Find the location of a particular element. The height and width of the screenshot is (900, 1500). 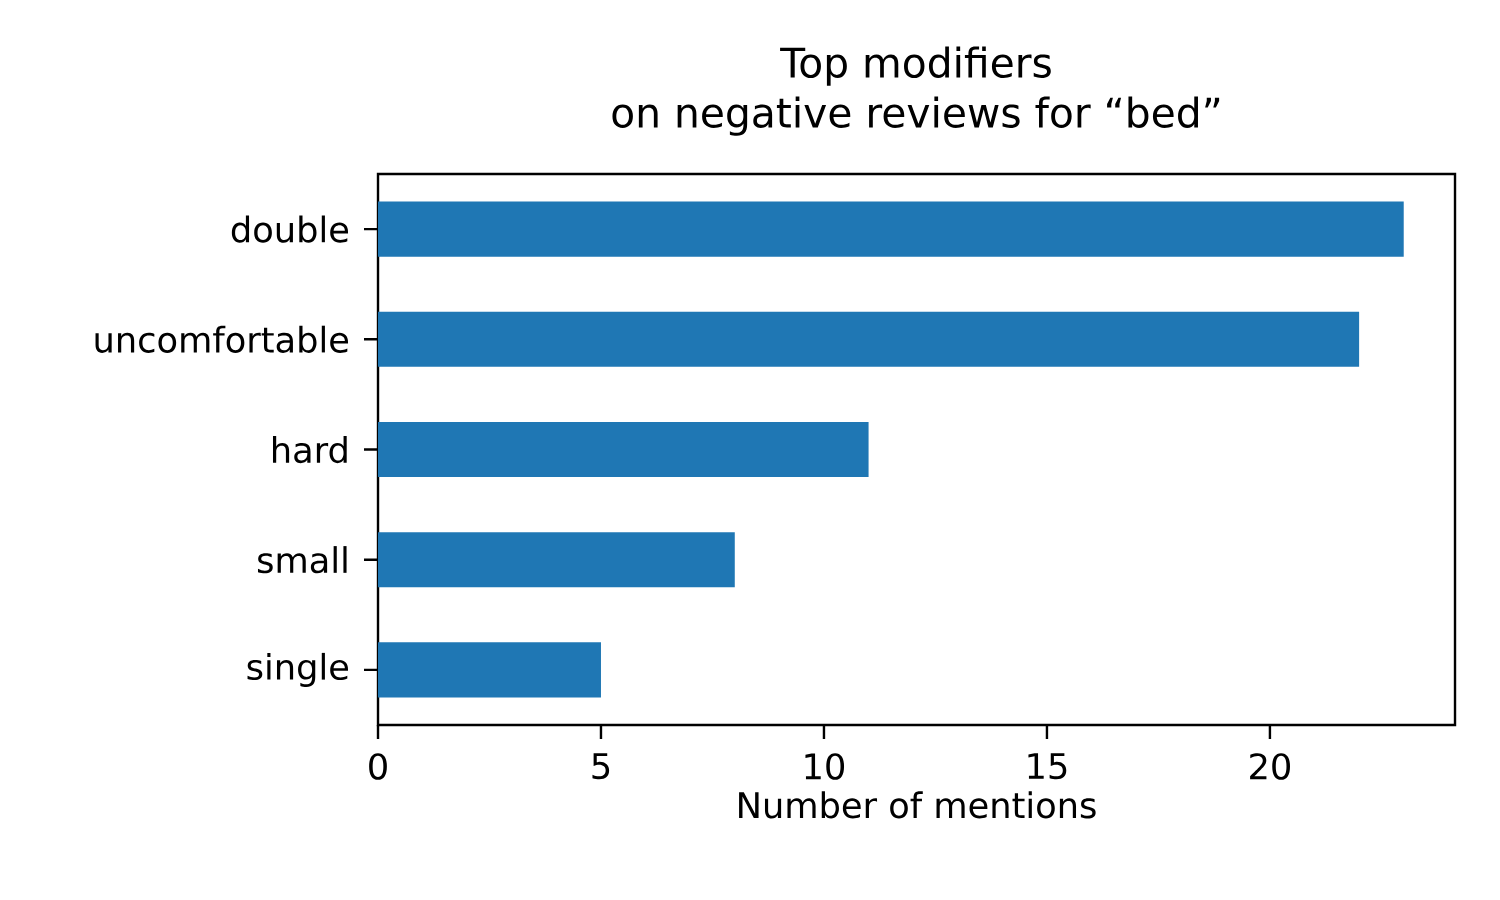

x-tick-label: 20 is located at coordinates (1270, 766).